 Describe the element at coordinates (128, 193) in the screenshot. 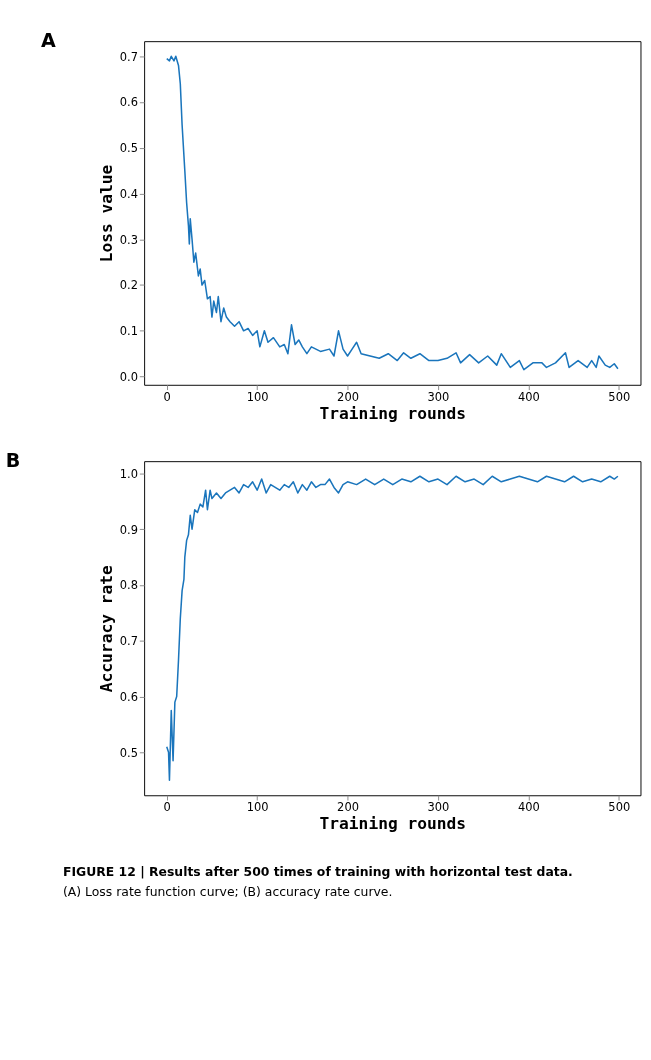

I see `y-tick-label: 0.4` at that location.